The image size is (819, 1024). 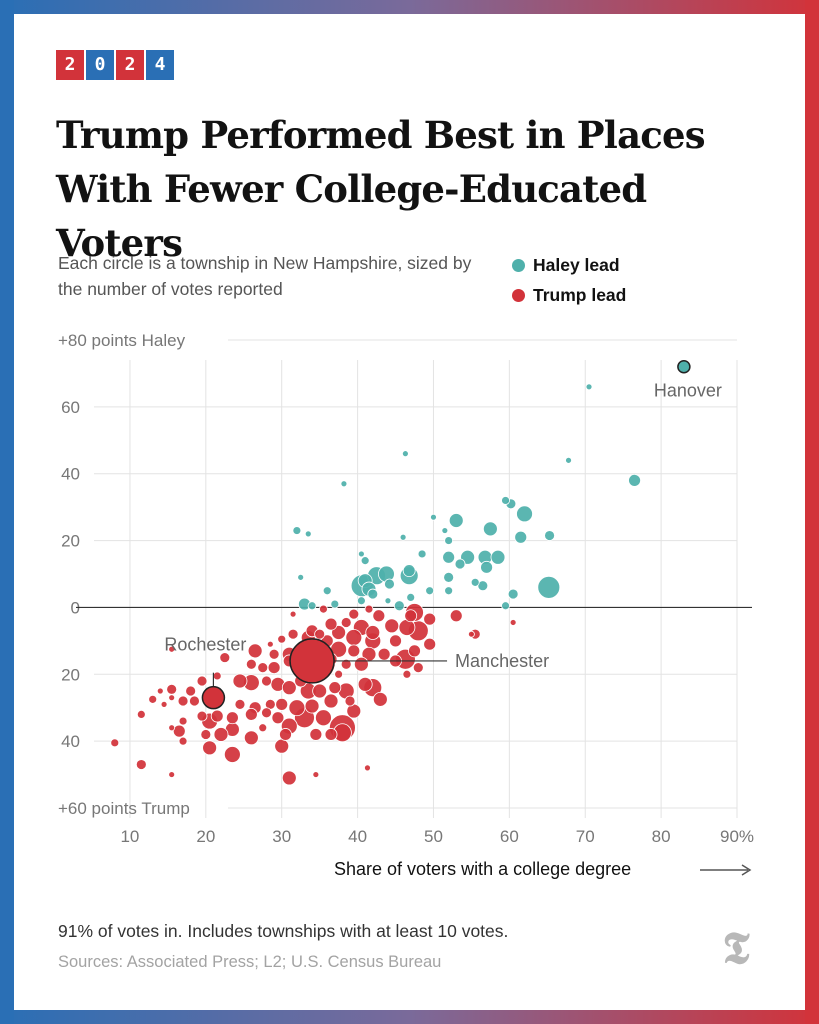 What do you see at coordinates (509, 836) in the screenshot?
I see `x-tick-label: 60` at bounding box center [509, 836].